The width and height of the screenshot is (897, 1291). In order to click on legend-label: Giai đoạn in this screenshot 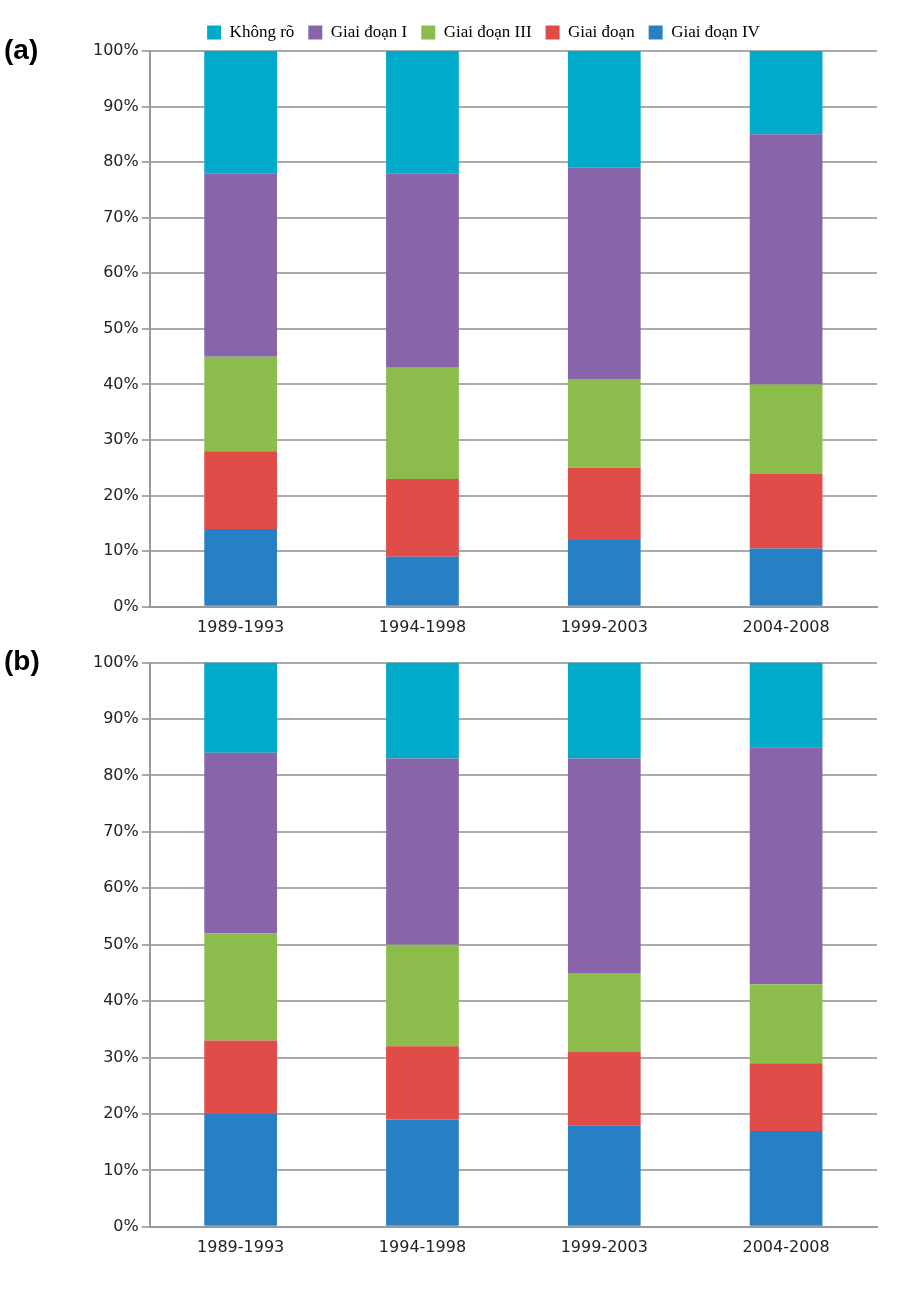, I will do `click(602, 31)`.